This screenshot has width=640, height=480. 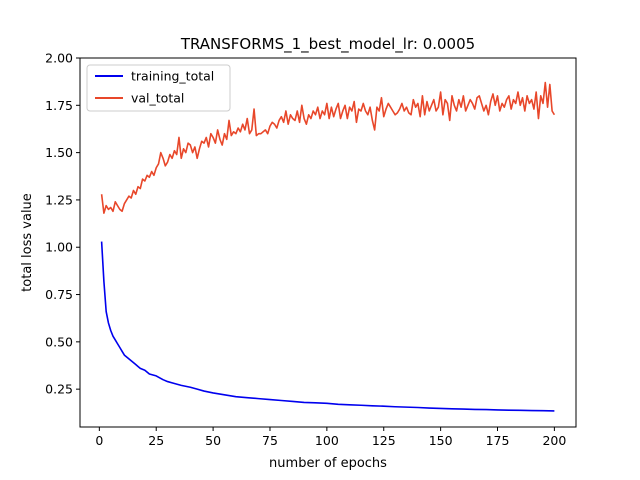 I want to click on chart-title: TRANSFORMS_1_best_model_lr: 0.0005, so click(x=327, y=44).